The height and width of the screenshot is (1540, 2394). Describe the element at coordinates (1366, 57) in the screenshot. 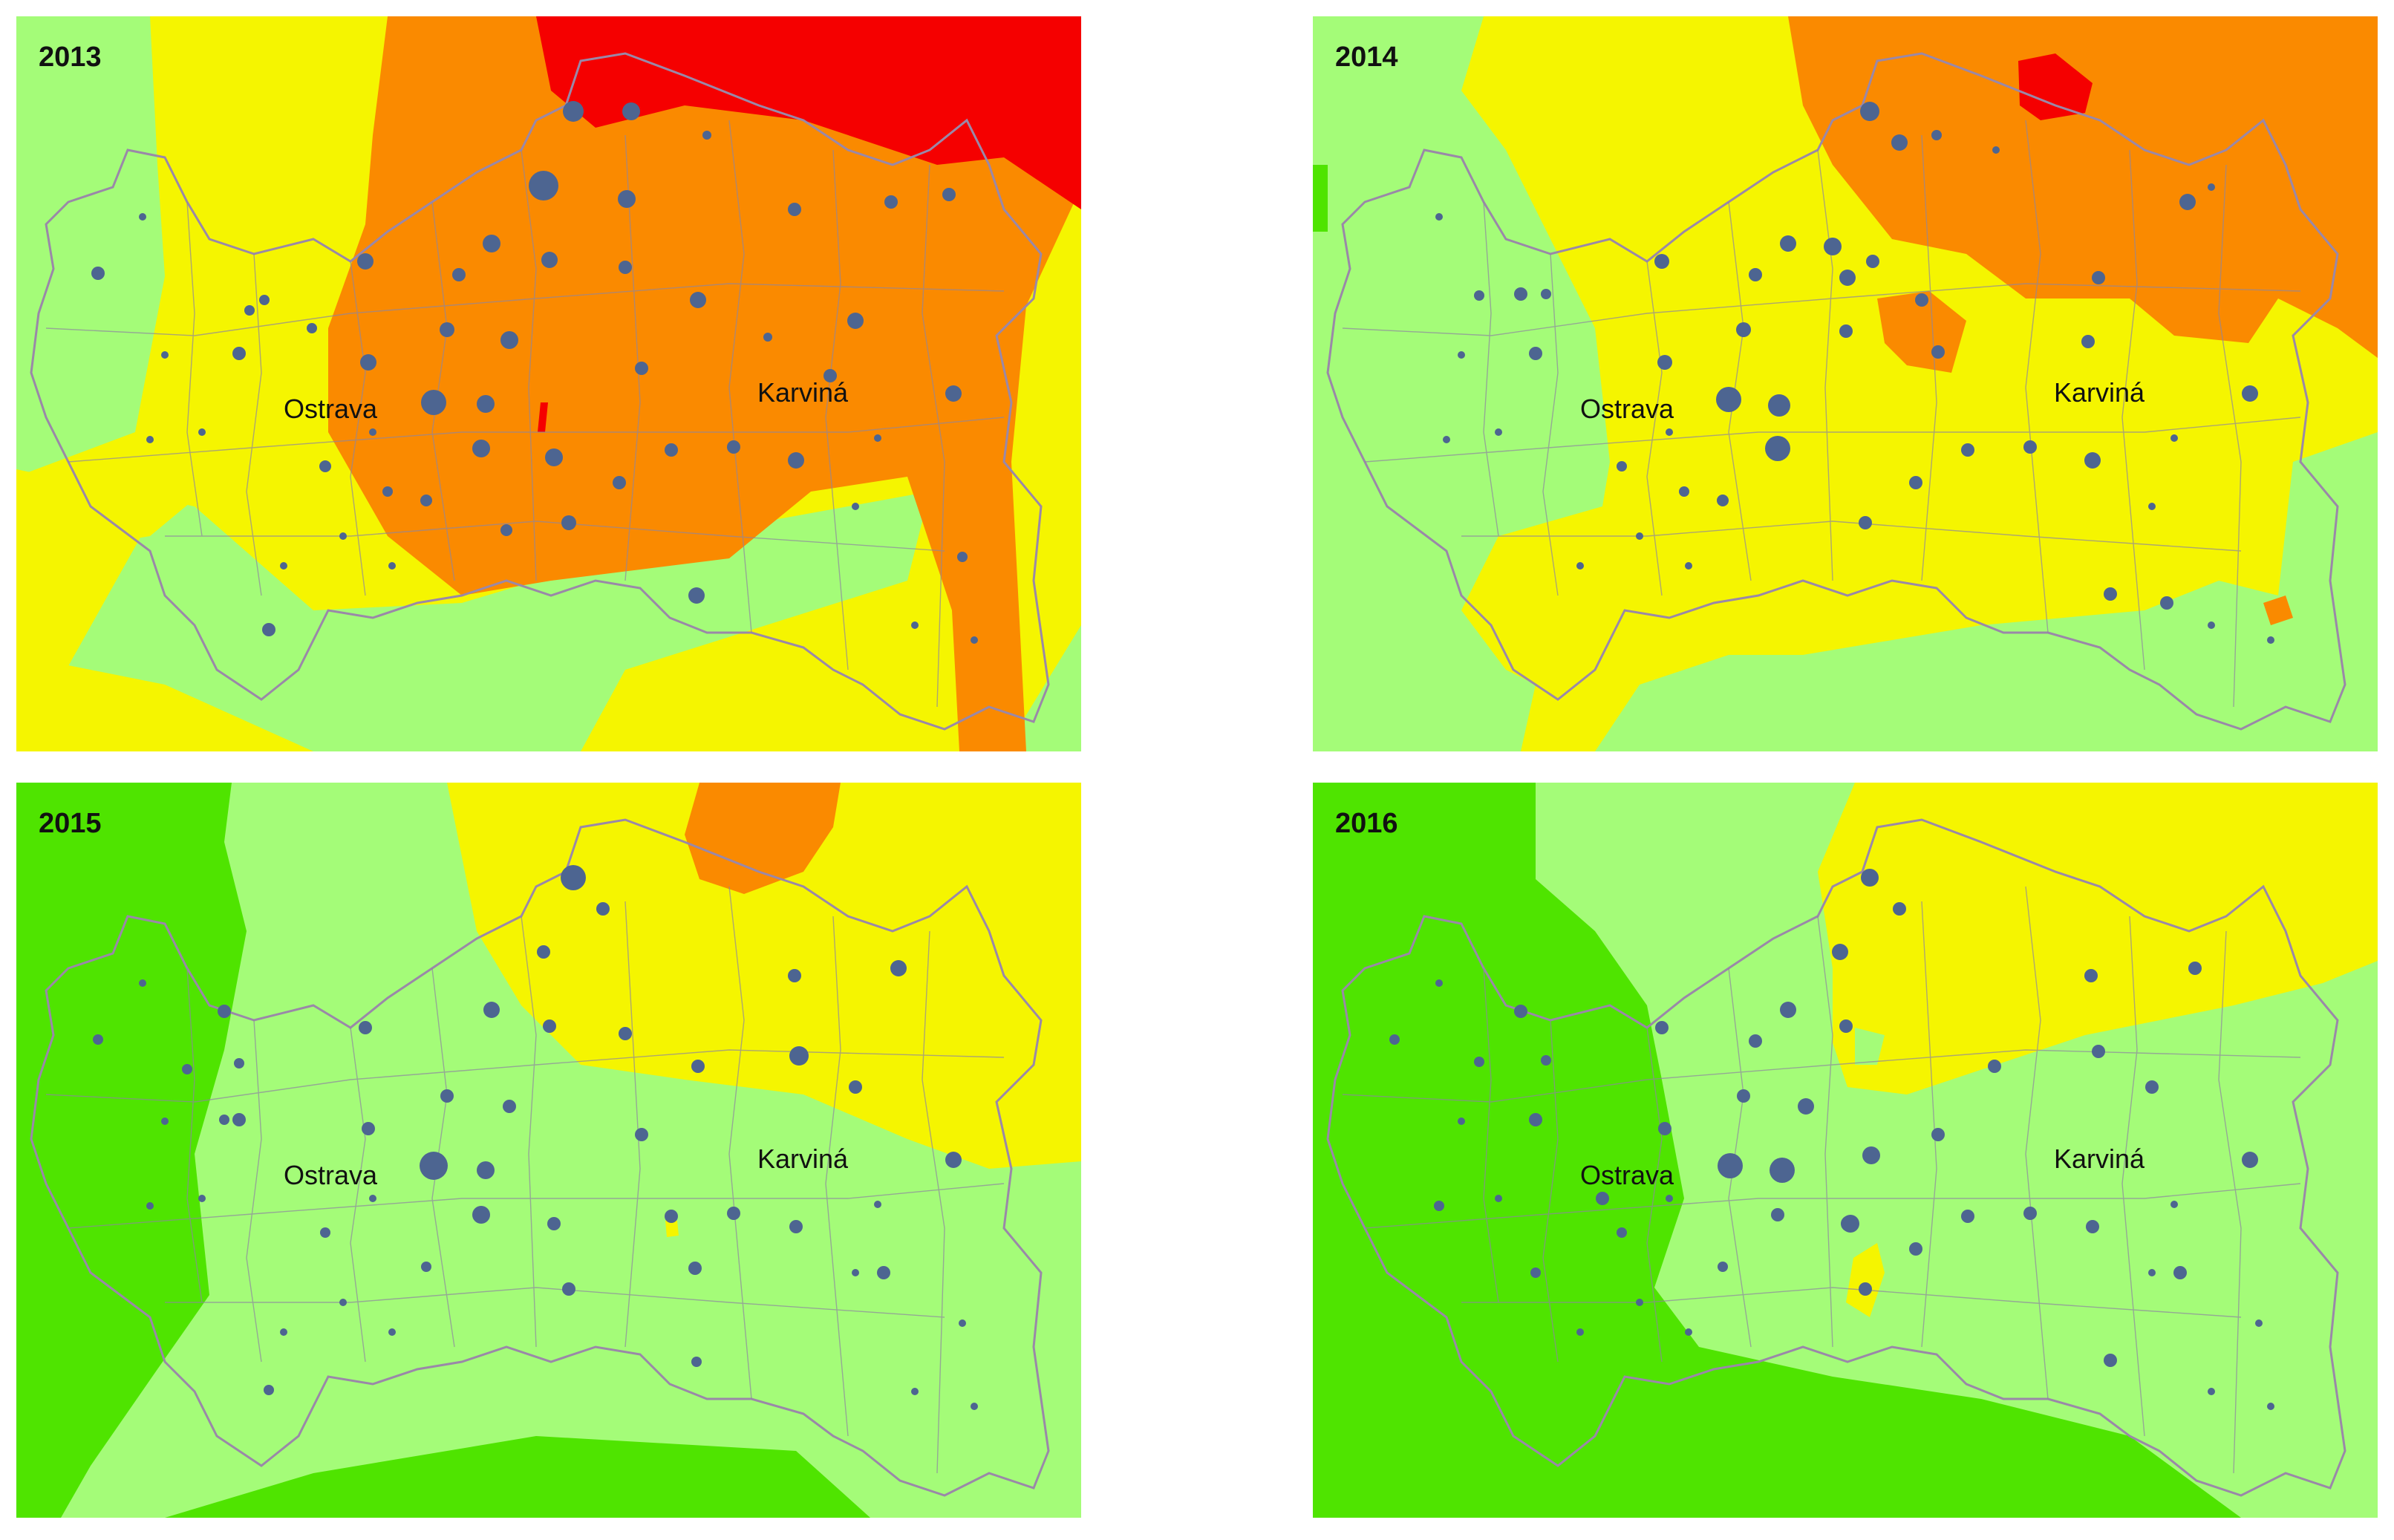

I see `year-label: 2014` at that location.